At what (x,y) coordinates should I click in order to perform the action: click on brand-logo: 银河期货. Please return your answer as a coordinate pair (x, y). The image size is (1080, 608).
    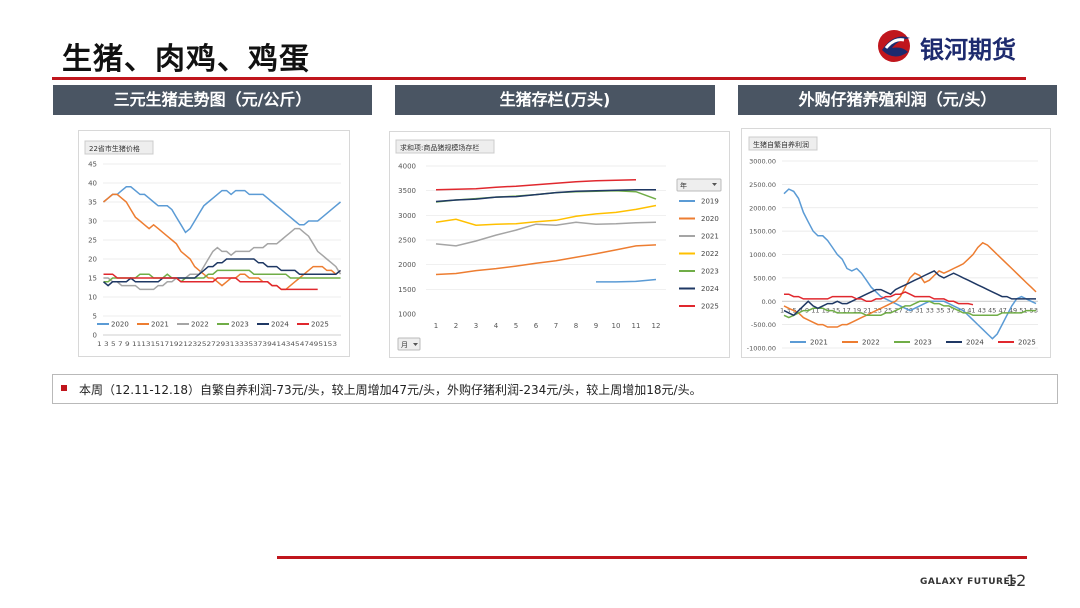
    Looking at the image, I should click on (956, 46).